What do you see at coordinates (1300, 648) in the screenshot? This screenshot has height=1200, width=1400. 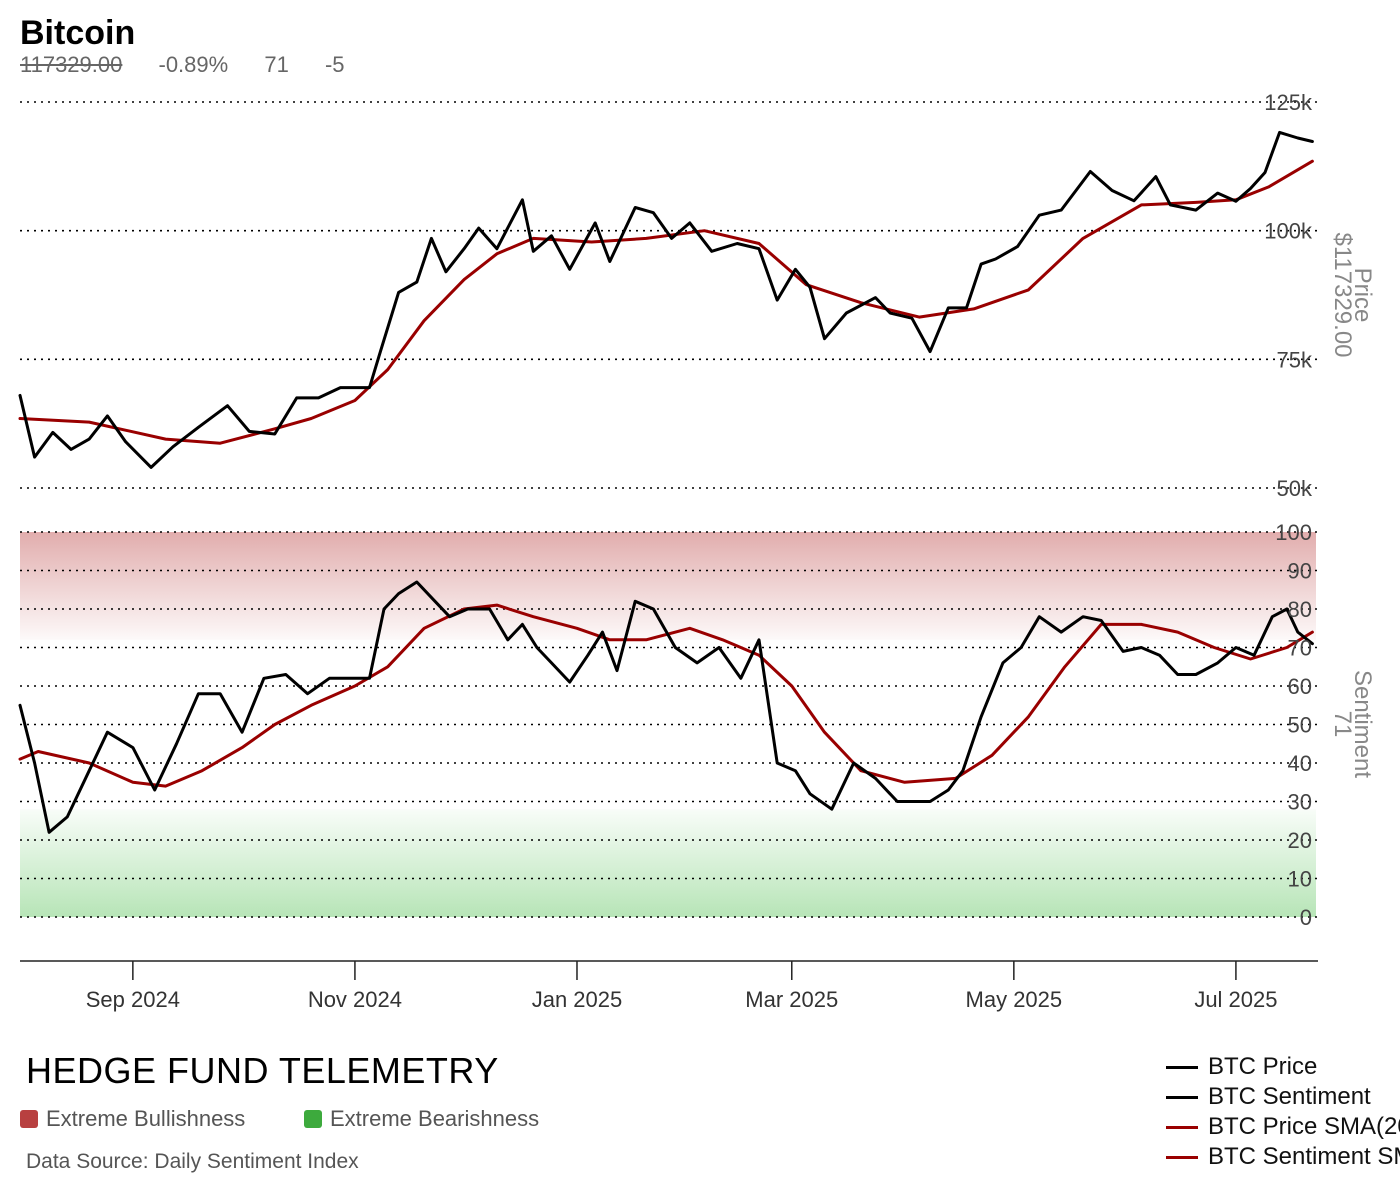 I see `sentiment-tick-label: 70` at bounding box center [1300, 648].